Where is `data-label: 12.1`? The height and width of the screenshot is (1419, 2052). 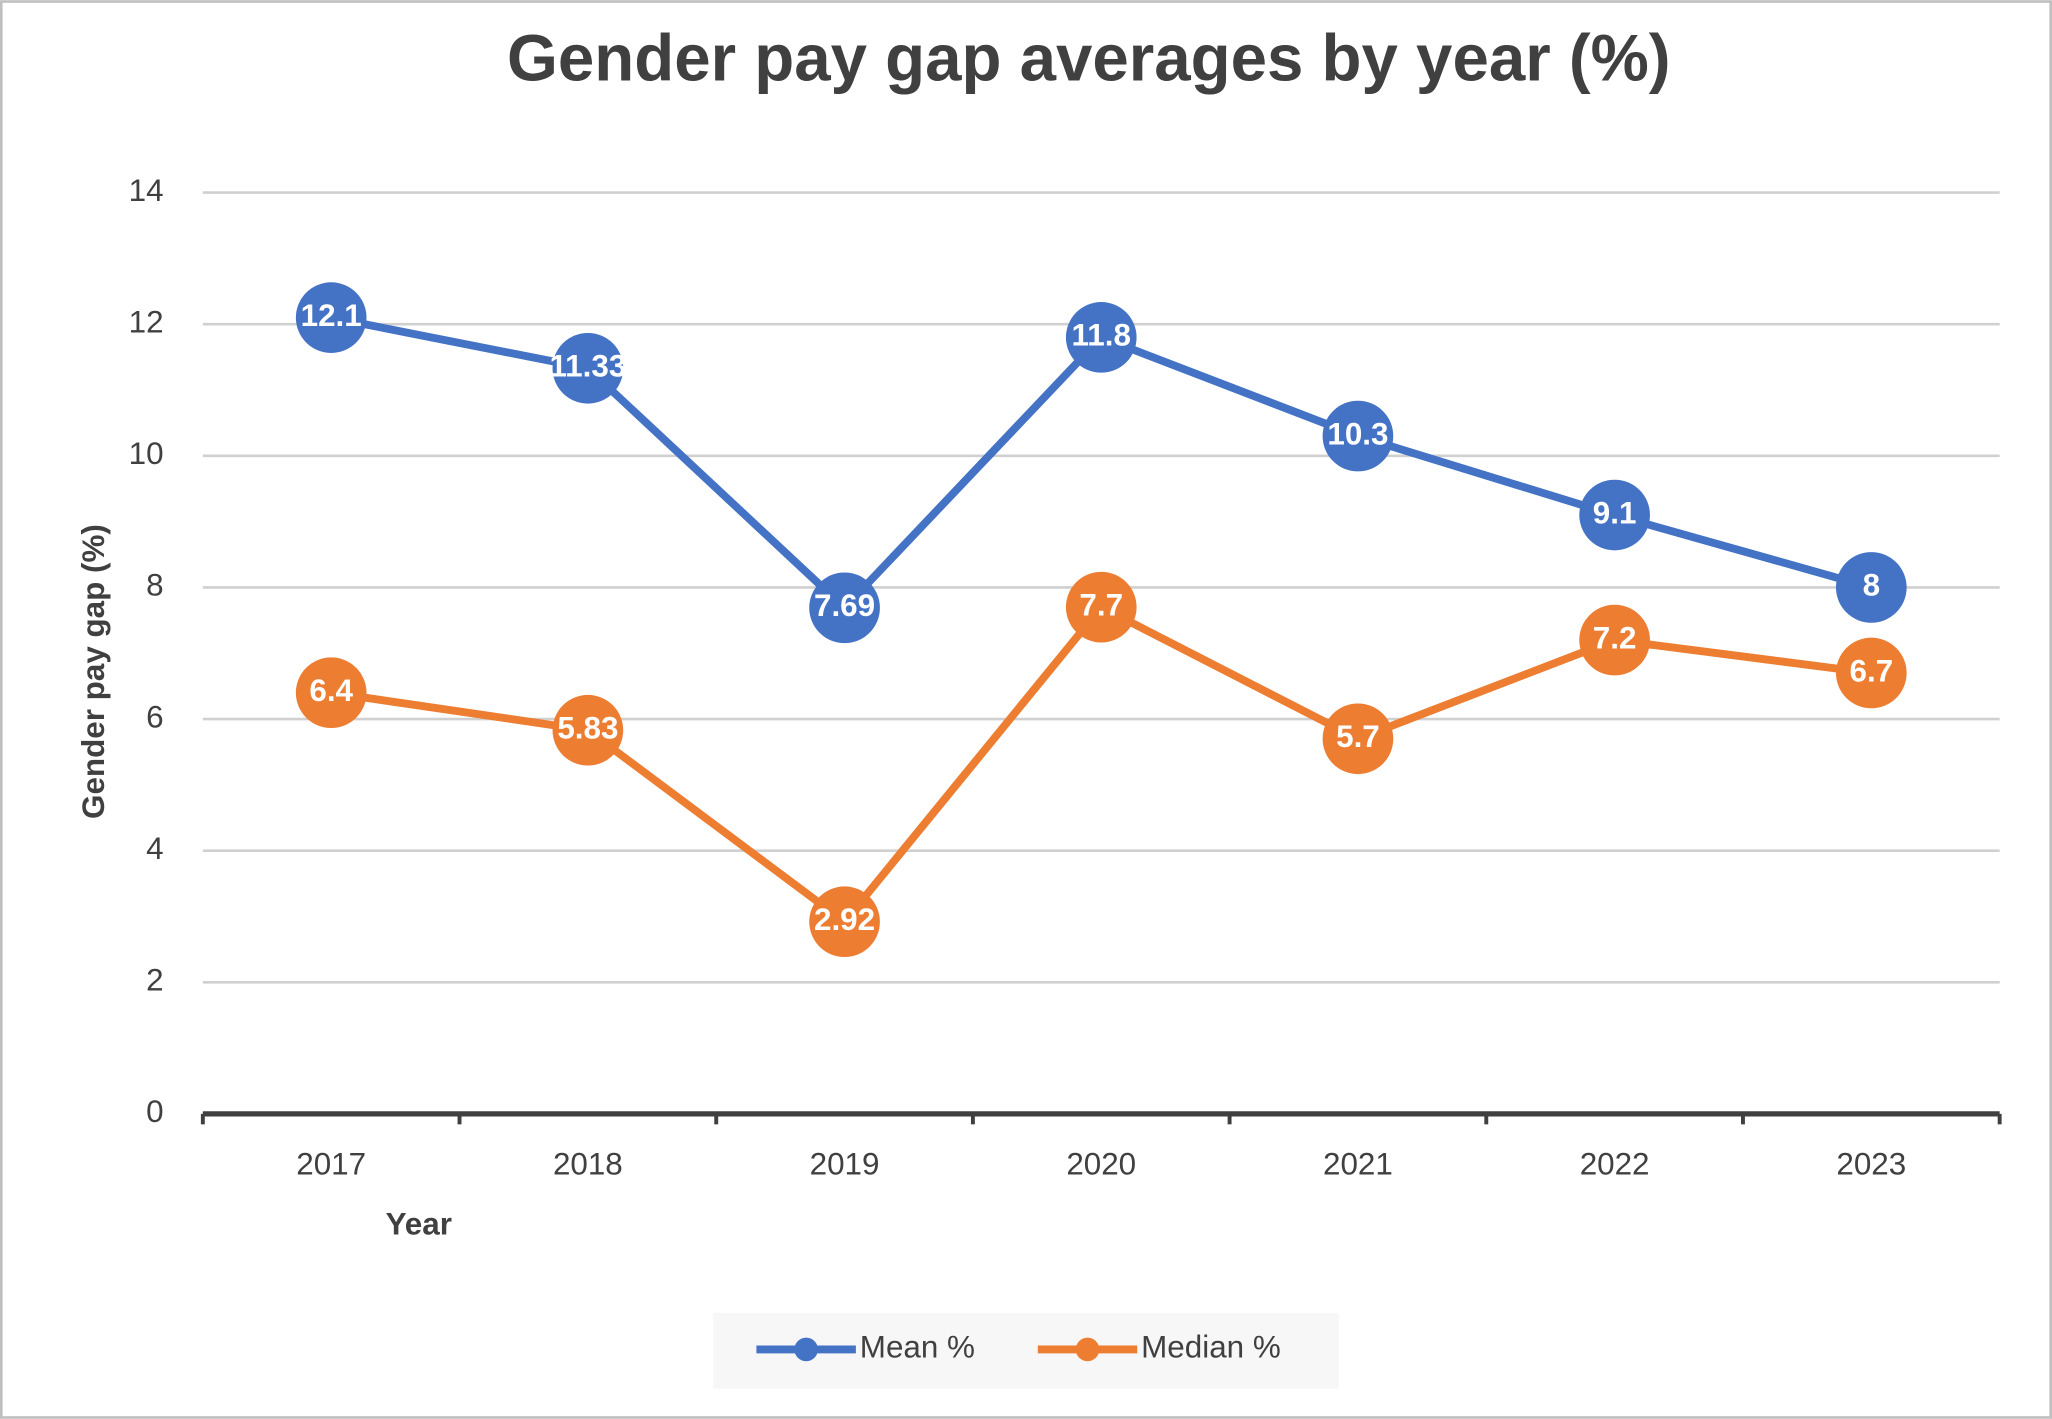
data-label: 12.1 is located at coordinates (331, 315).